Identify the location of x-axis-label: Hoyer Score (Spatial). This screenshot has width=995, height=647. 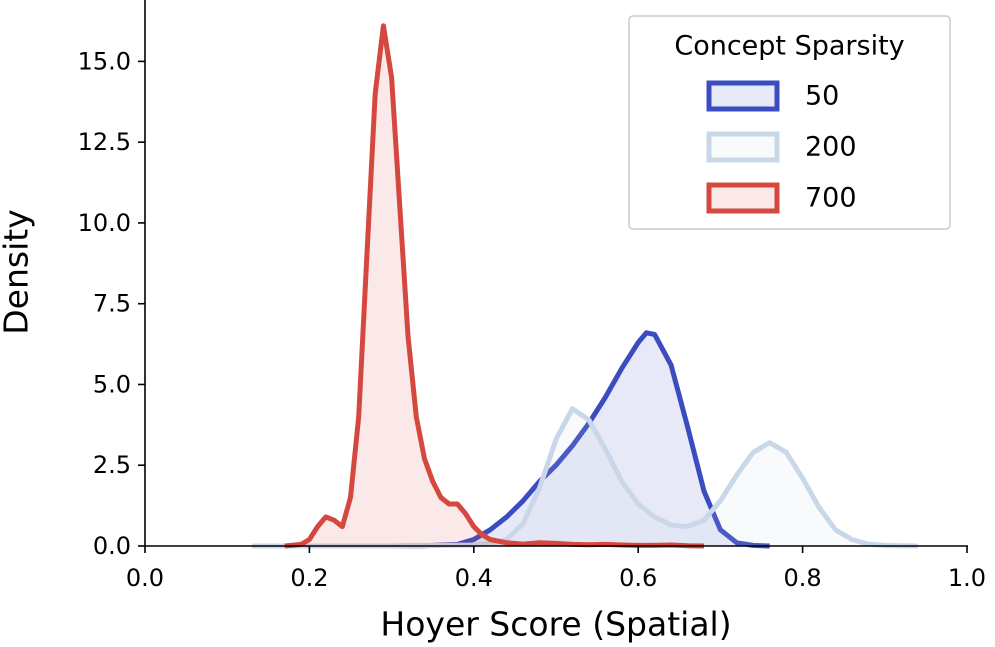
(555, 624).